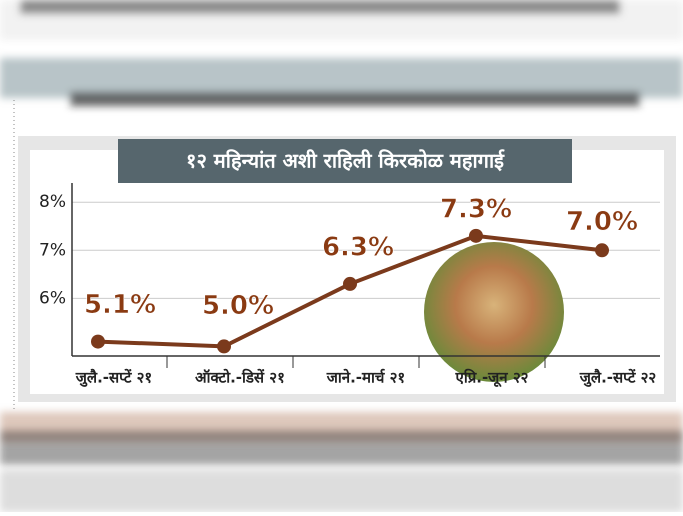  Describe the element at coordinates (494, 312) in the screenshot. I see `cart-illustration` at that location.